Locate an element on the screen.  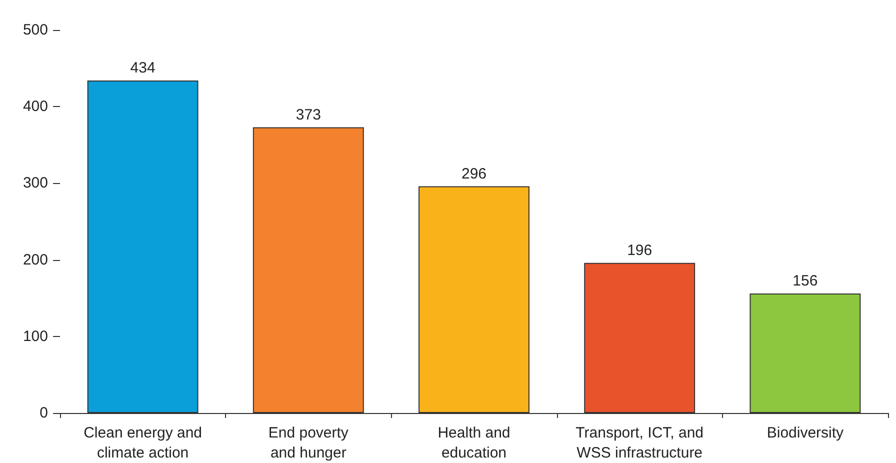
x-tick-label: End poverty and hunger is located at coordinates (308, 443).